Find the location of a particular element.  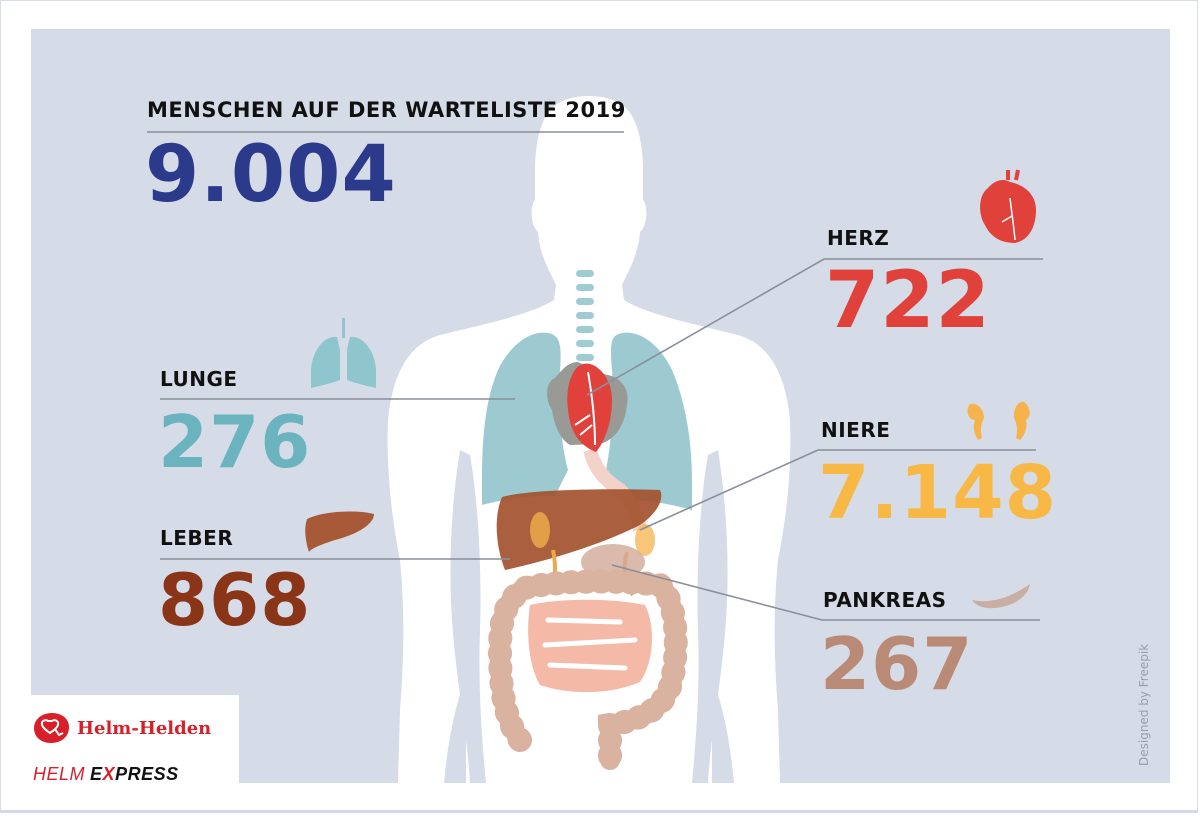

niere-value: 7.148 is located at coordinates (938, 493).